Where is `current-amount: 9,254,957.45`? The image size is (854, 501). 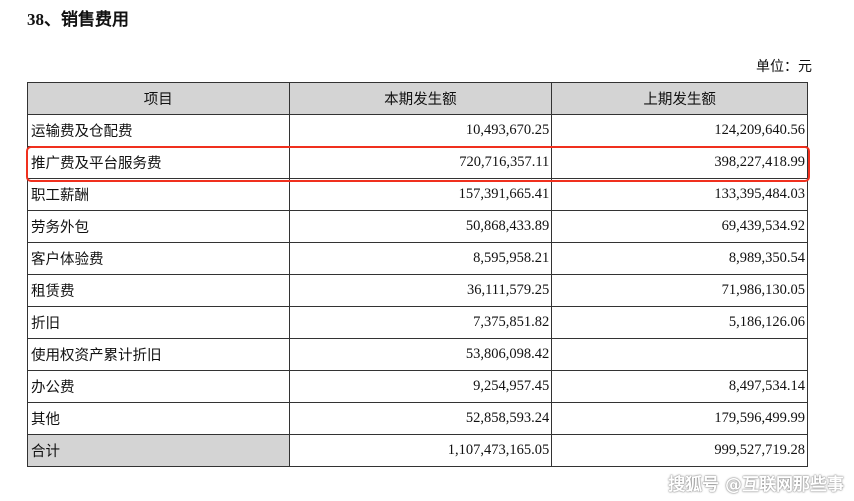
current-amount: 9,254,957.45 is located at coordinates (420, 386).